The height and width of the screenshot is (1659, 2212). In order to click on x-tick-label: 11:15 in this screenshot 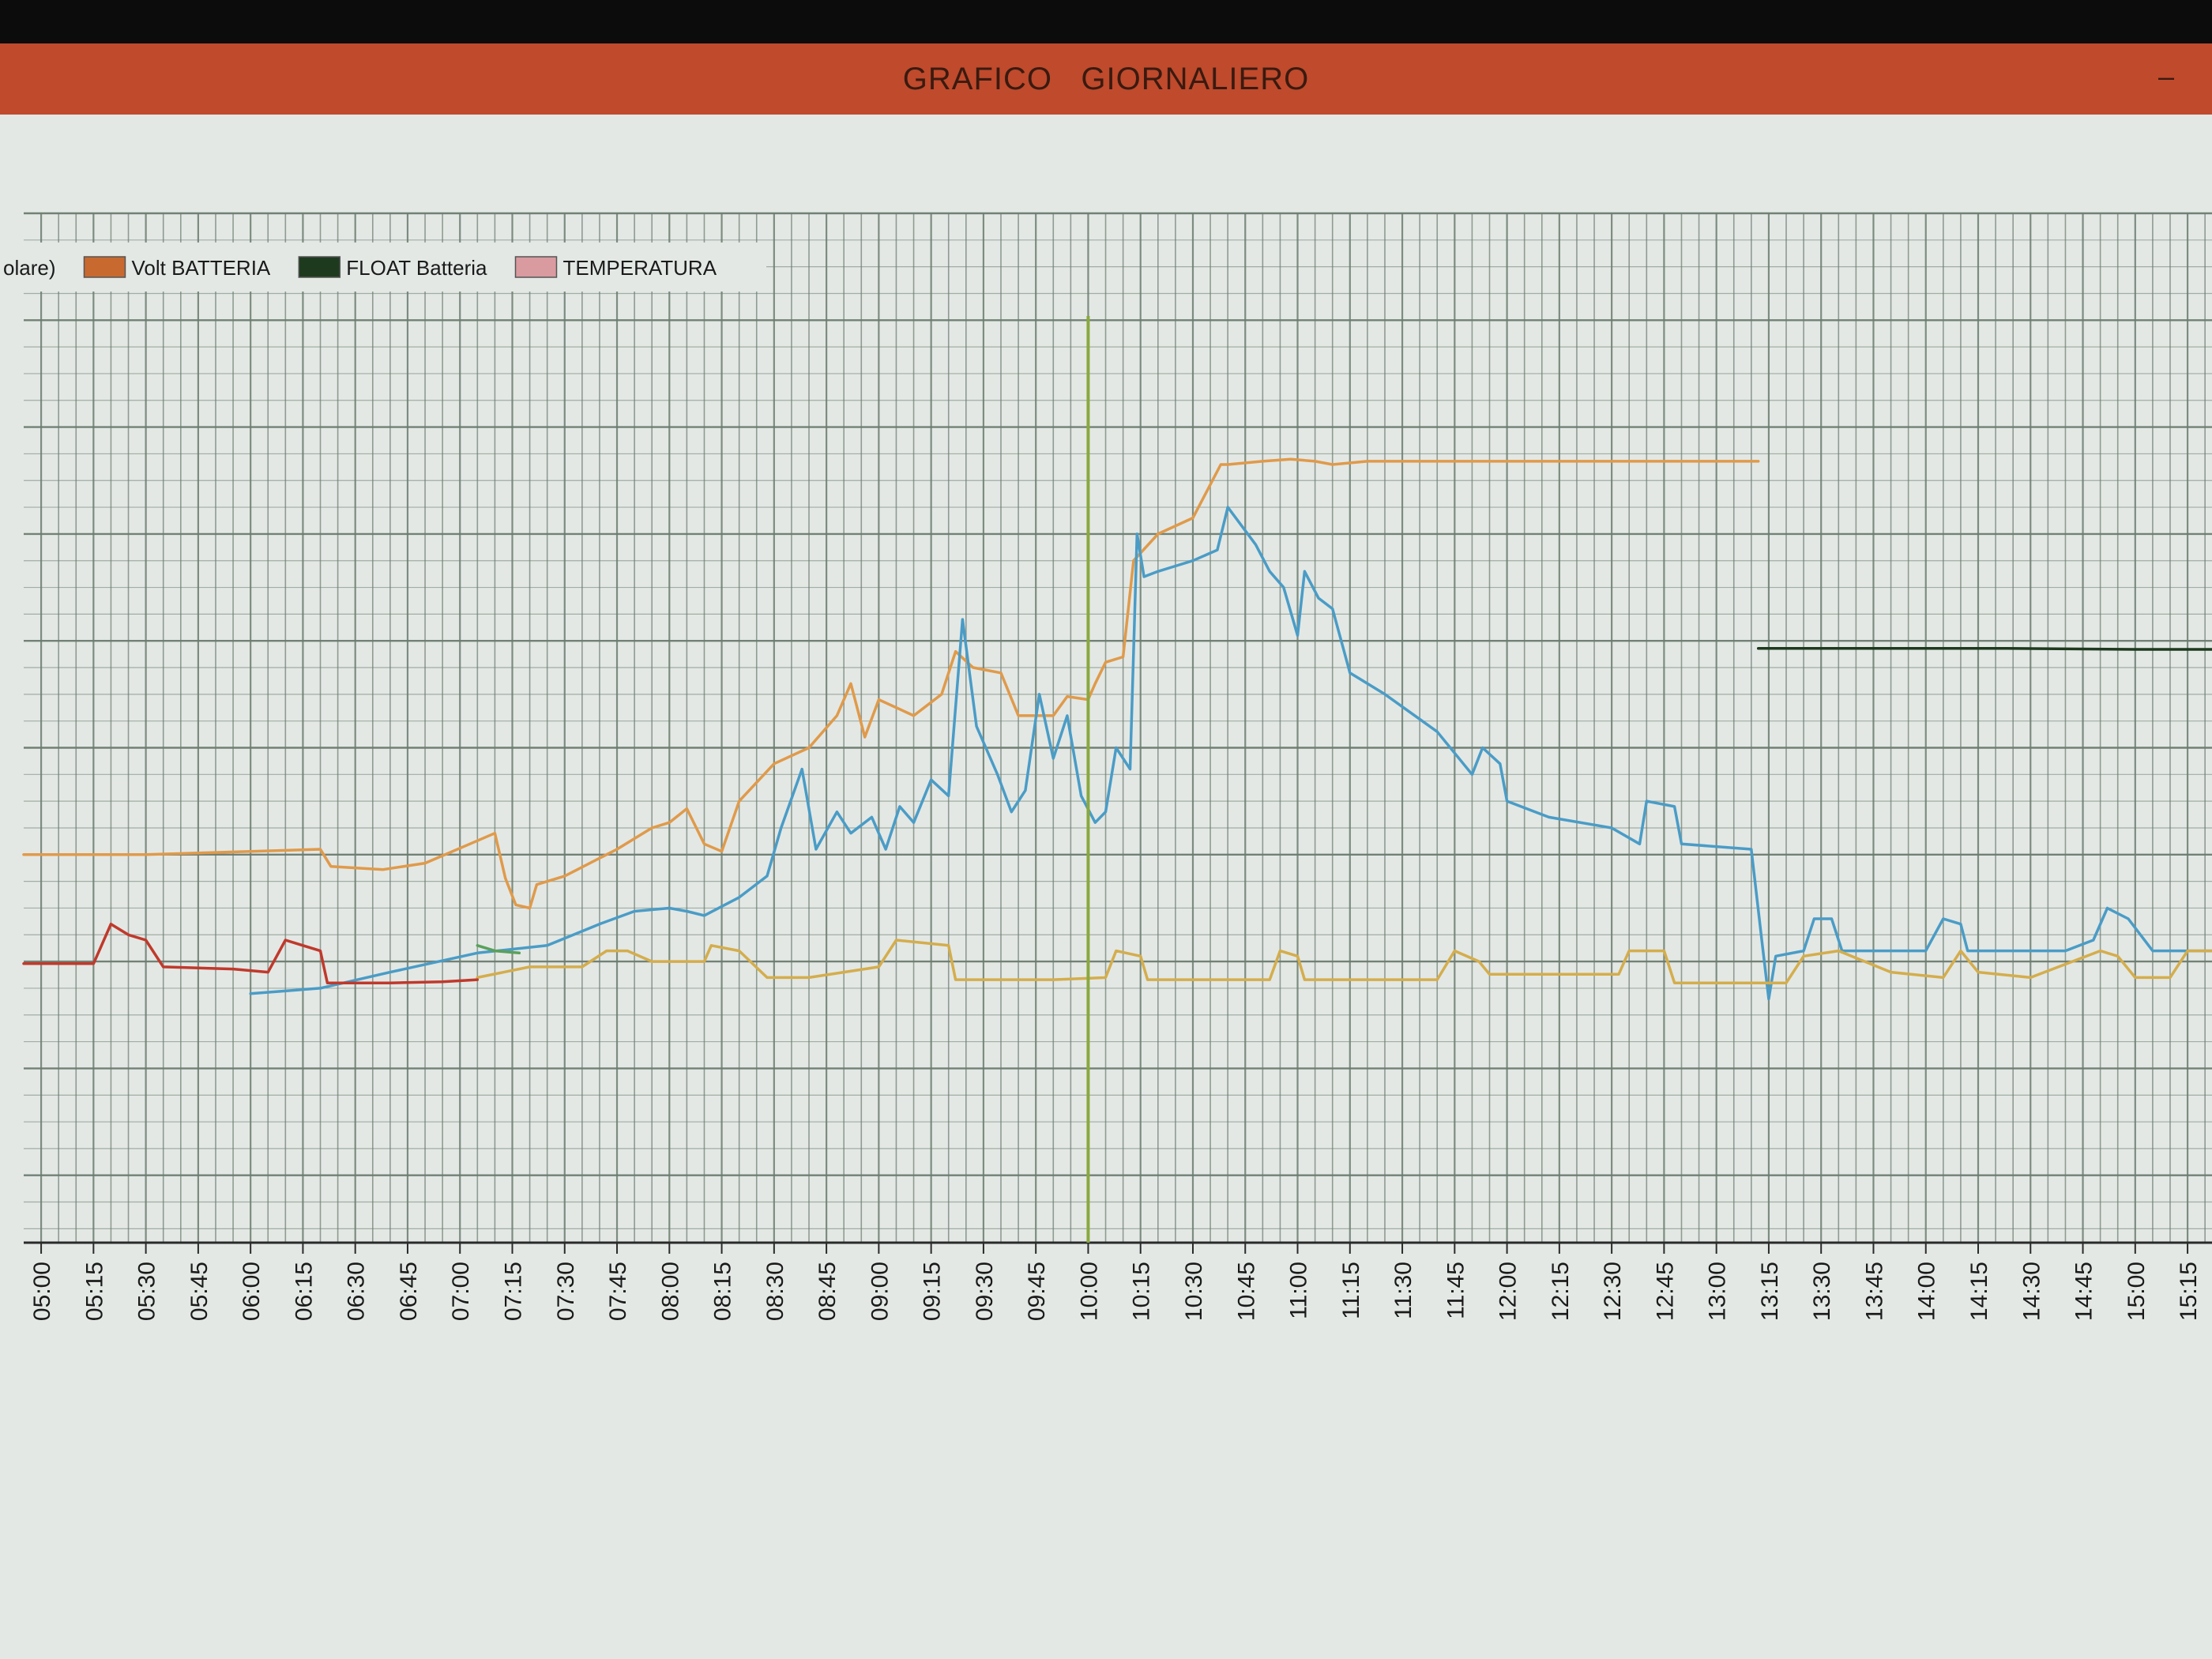, I will do `click(1351, 1291)`.